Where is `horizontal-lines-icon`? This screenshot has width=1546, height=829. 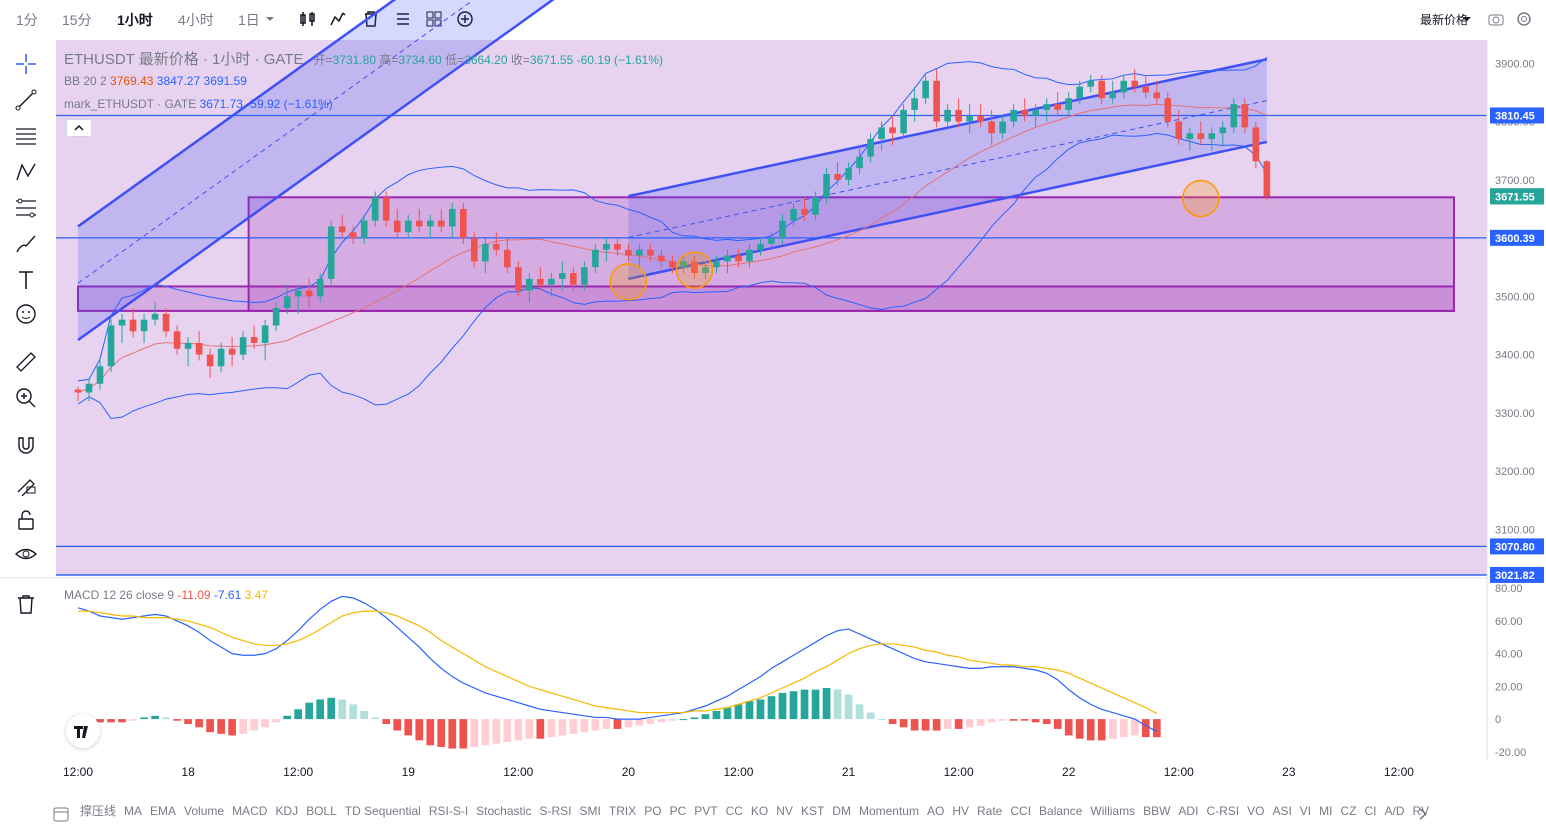
horizontal-lines-icon is located at coordinates (26, 136).